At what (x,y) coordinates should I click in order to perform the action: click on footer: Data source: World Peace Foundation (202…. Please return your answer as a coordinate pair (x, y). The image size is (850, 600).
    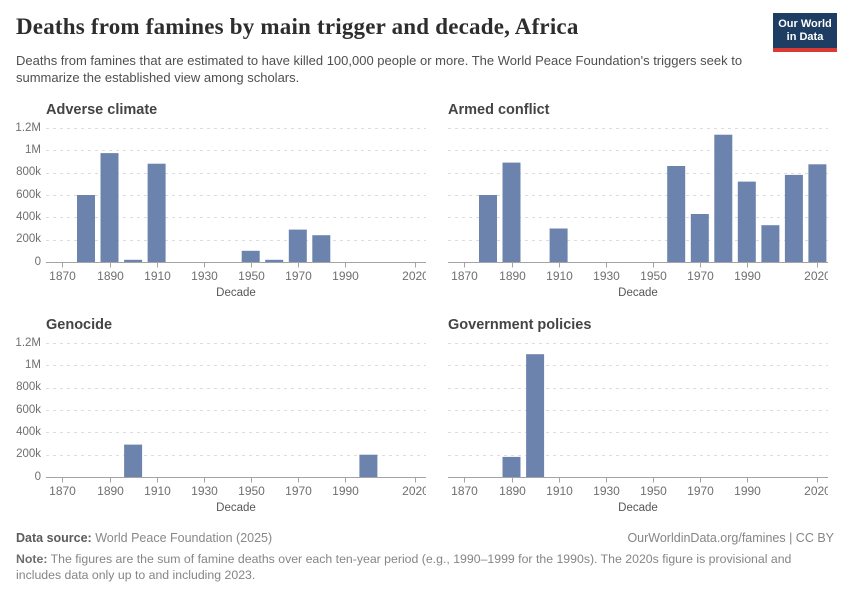
    Looking at the image, I should click on (425, 557).